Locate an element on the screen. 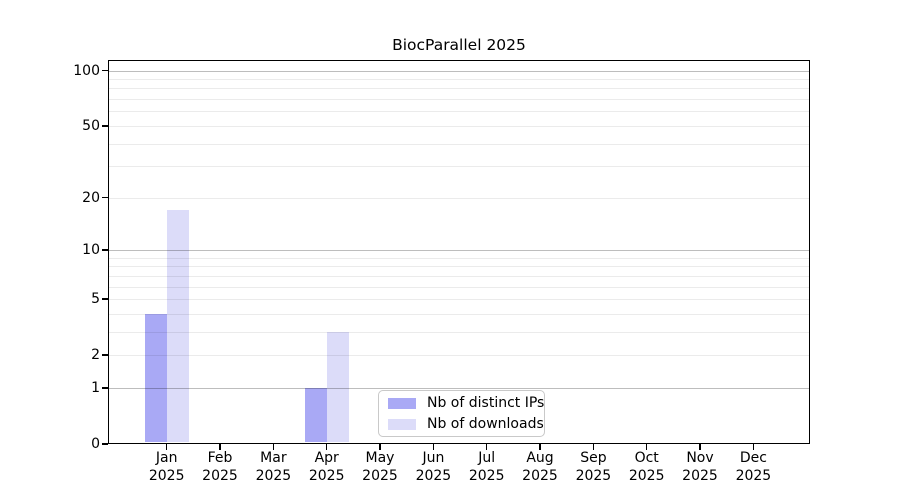  x-tick-month: May is located at coordinates (380, 458).